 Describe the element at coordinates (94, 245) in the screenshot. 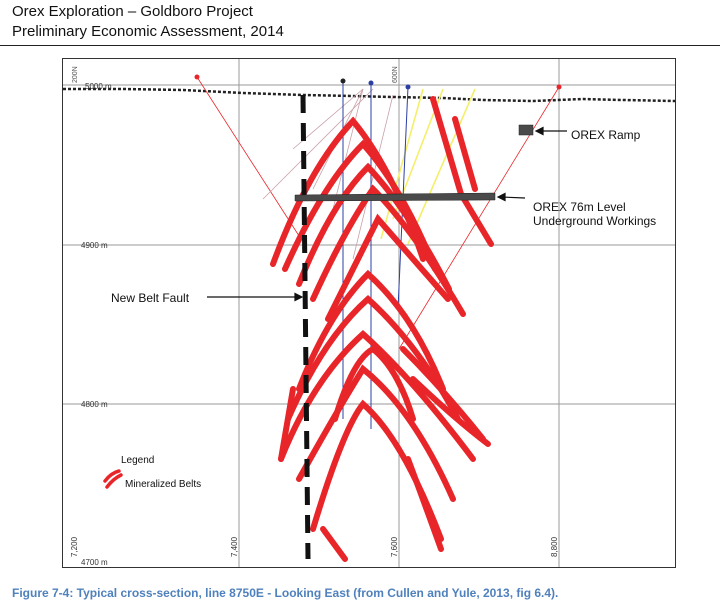

I see `elevation-label-4900: 4900 m` at that location.